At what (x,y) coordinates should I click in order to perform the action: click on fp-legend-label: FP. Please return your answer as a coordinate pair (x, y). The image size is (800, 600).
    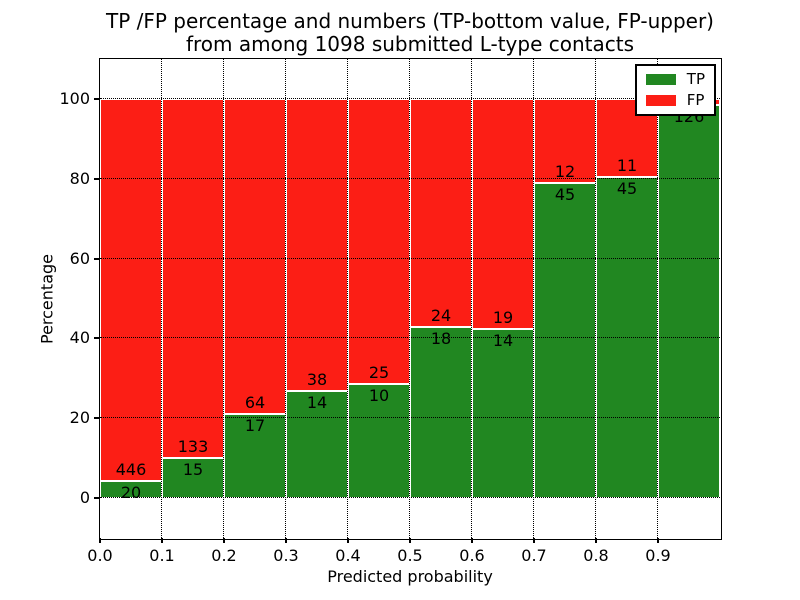
    Looking at the image, I should click on (695, 100).